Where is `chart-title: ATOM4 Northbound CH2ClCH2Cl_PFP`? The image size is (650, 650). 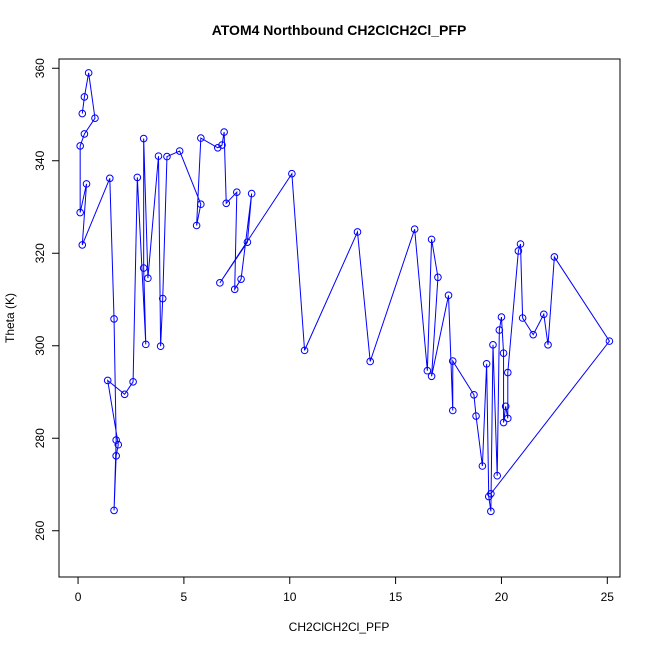
chart-title: ATOM4 Northbound CH2ClCH2Cl_PFP is located at coordinates (339, 30).